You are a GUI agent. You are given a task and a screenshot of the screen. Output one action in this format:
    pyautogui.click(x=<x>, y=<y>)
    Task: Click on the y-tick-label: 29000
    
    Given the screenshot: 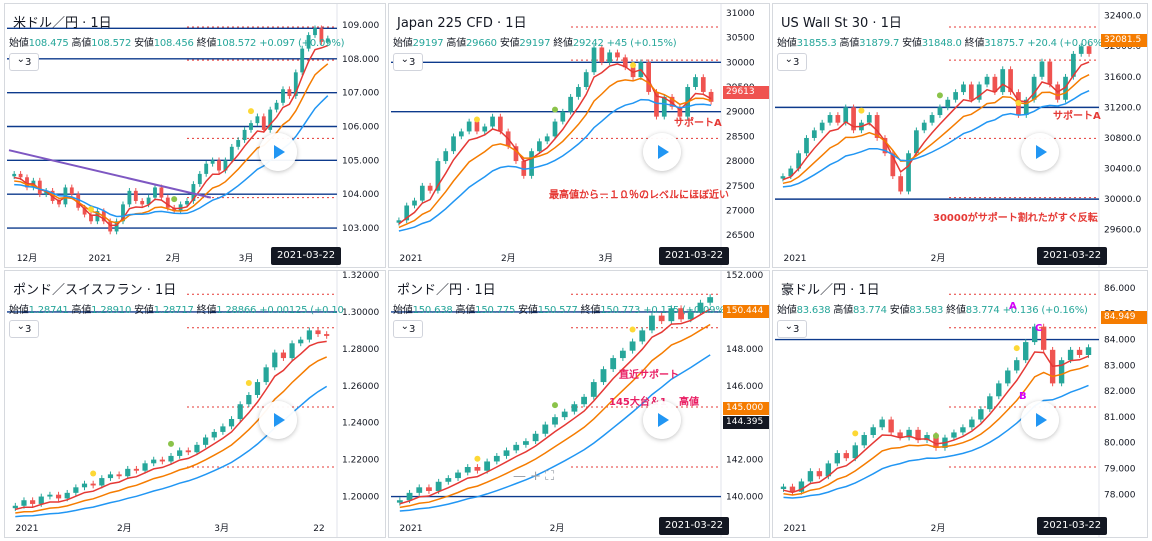 What is the action you would take?
    pyautogui.click(x=740, y=113)
    